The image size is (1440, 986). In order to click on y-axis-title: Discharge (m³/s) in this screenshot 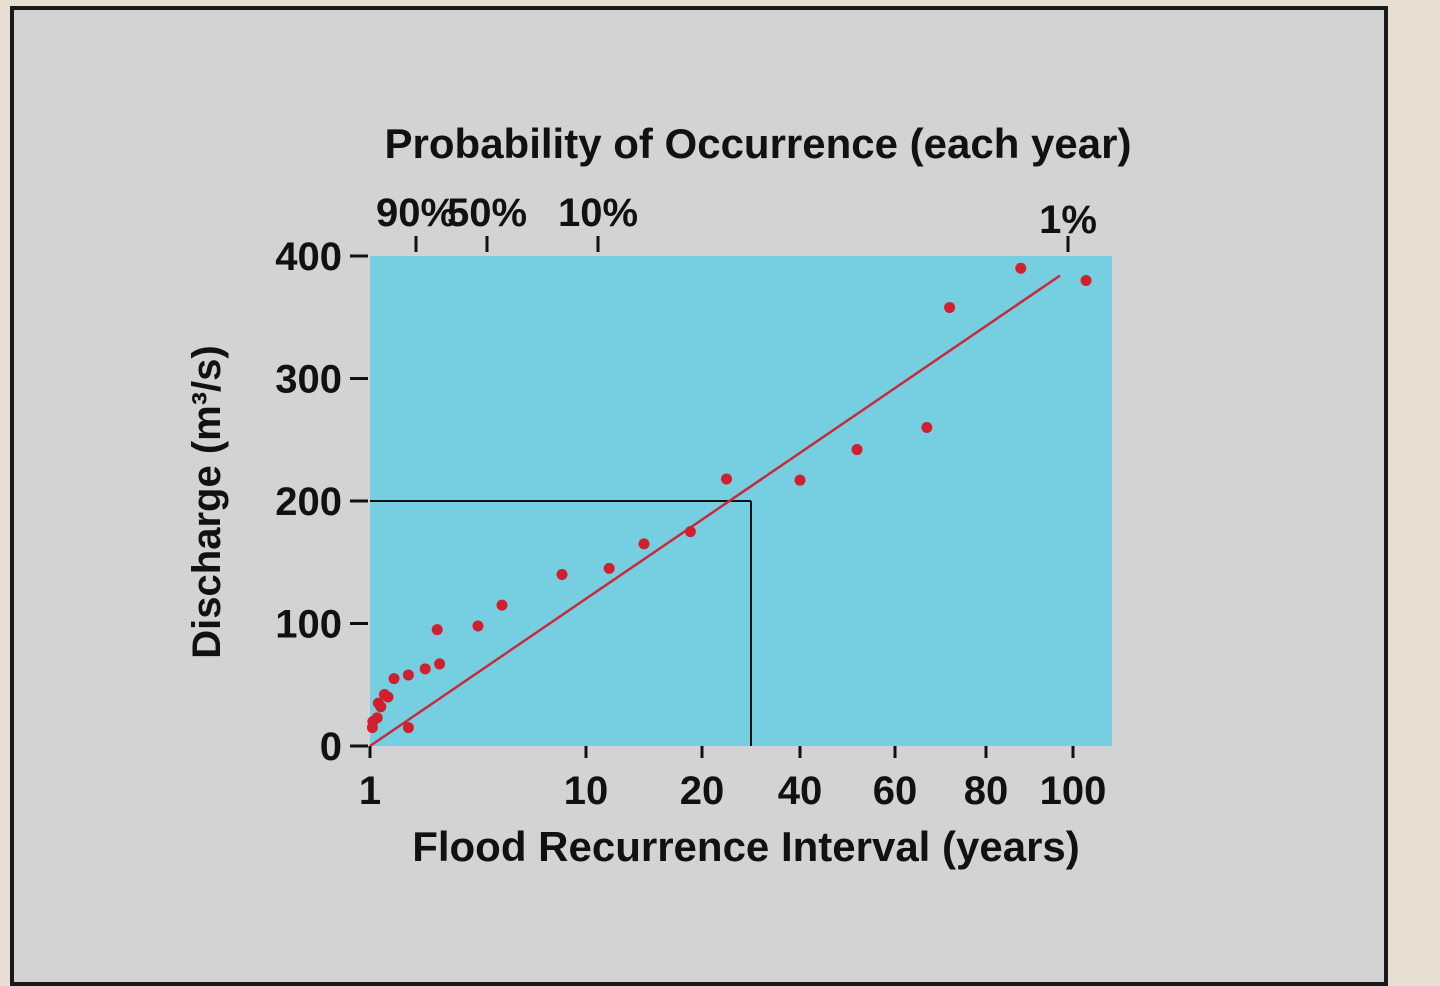, I will do `click(207, 501)`.